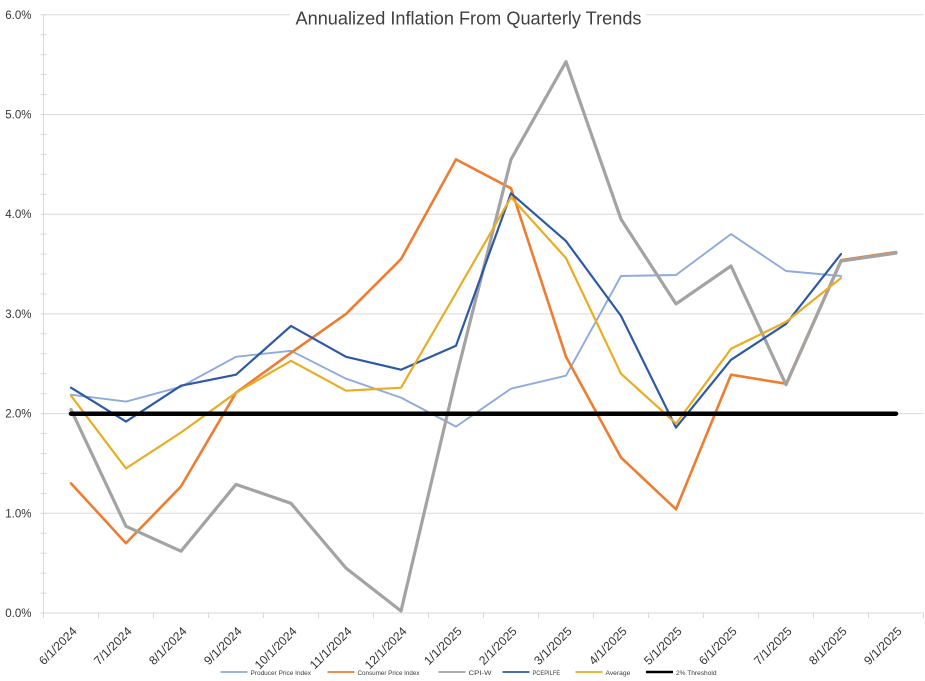 Image resolution: width=925 pixels, height=681 pixels. I want to click on svg-text: 8/1/2024, so click(168, 646).